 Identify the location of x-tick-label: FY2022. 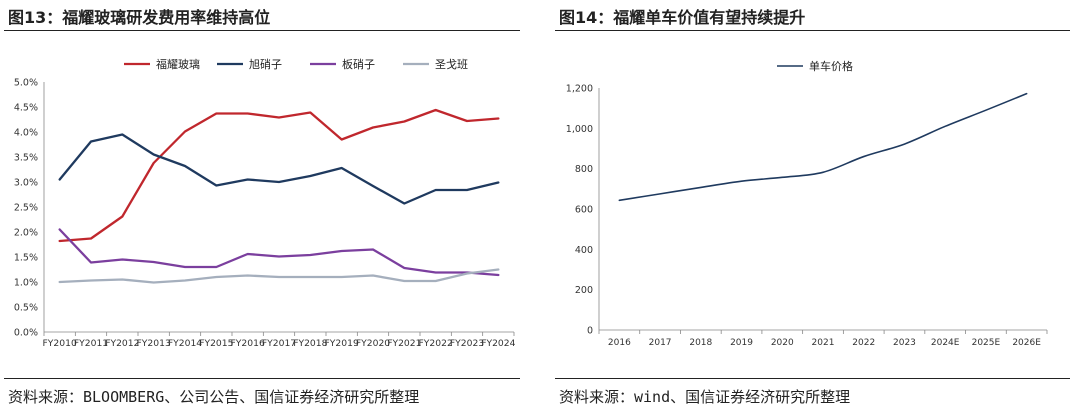
(436, 343).